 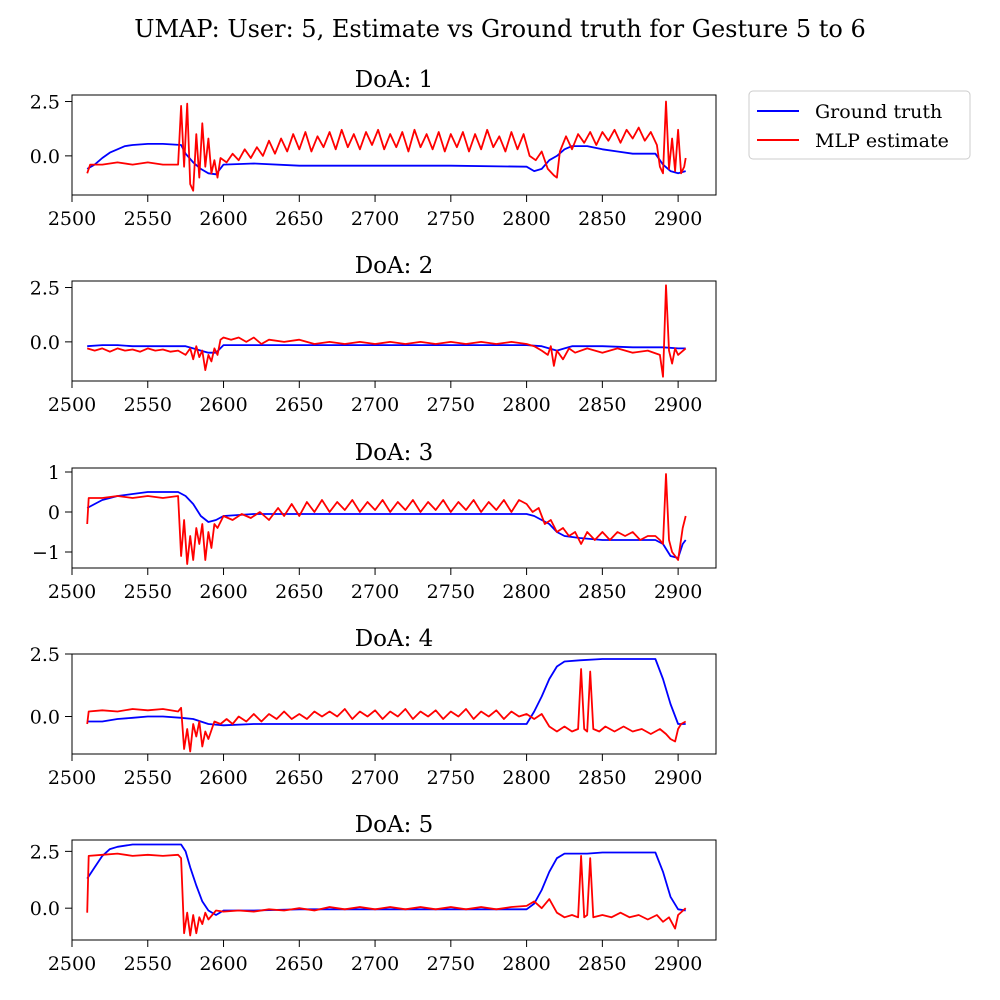 What do you see at coordinates (878, 112) in the screenshot?
I see `legend-label-ground-truth: Ground truth` at bounding box center [878, 112].